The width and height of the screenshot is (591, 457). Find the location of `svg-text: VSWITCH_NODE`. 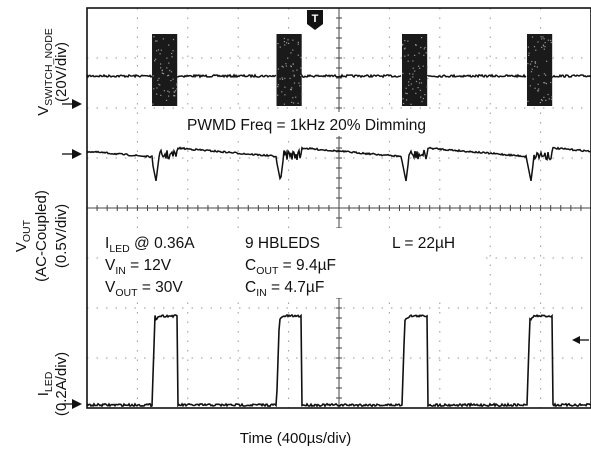

svg-text: VSWITCH_NODE is located at coordinates (45, 72).